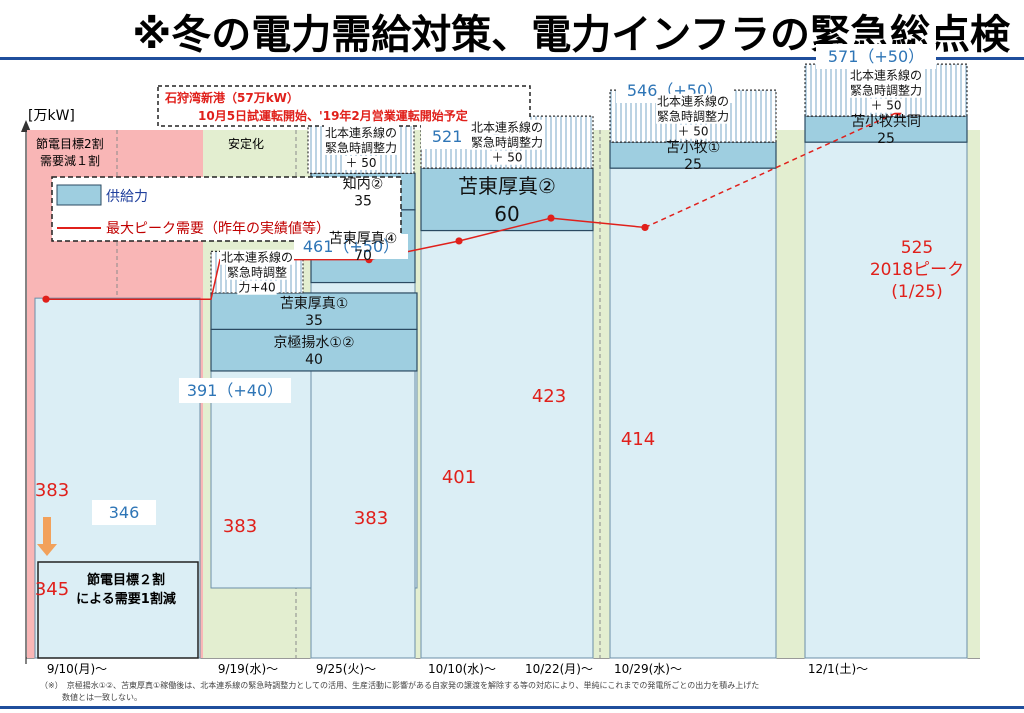 The width and height of the screenshot is (1024, 713). I want to click on bottom-rule, so click(512, 707).